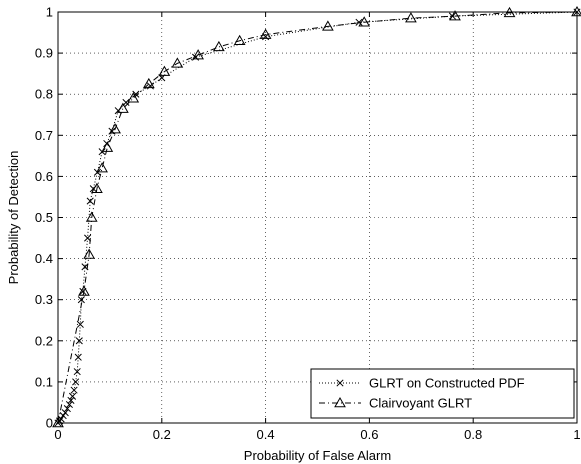 The image size is (581, 464). Describe the element at coordinates (44, 217) in the screenshot. I see `y-tick-label: 0.5` at that location.